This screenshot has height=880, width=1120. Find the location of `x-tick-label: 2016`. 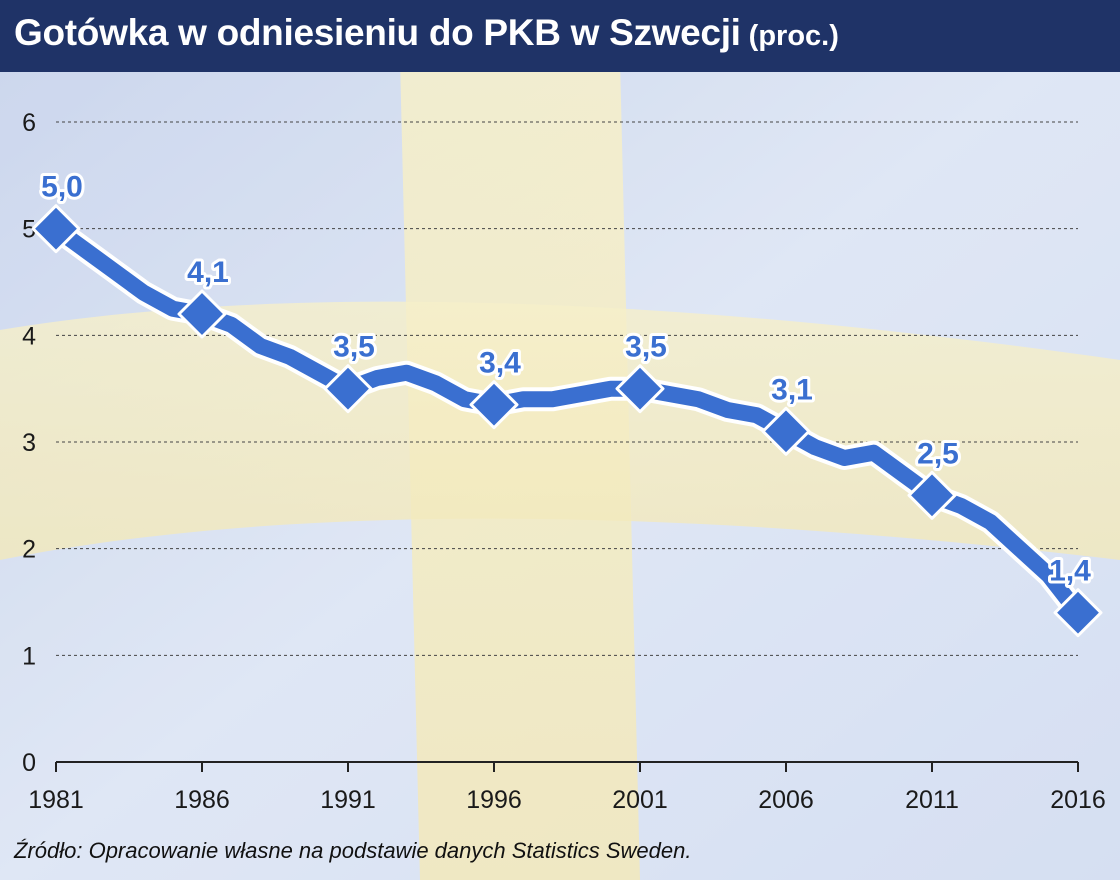

x-tick-label: 2016 is located at coordinates (1078, 800).